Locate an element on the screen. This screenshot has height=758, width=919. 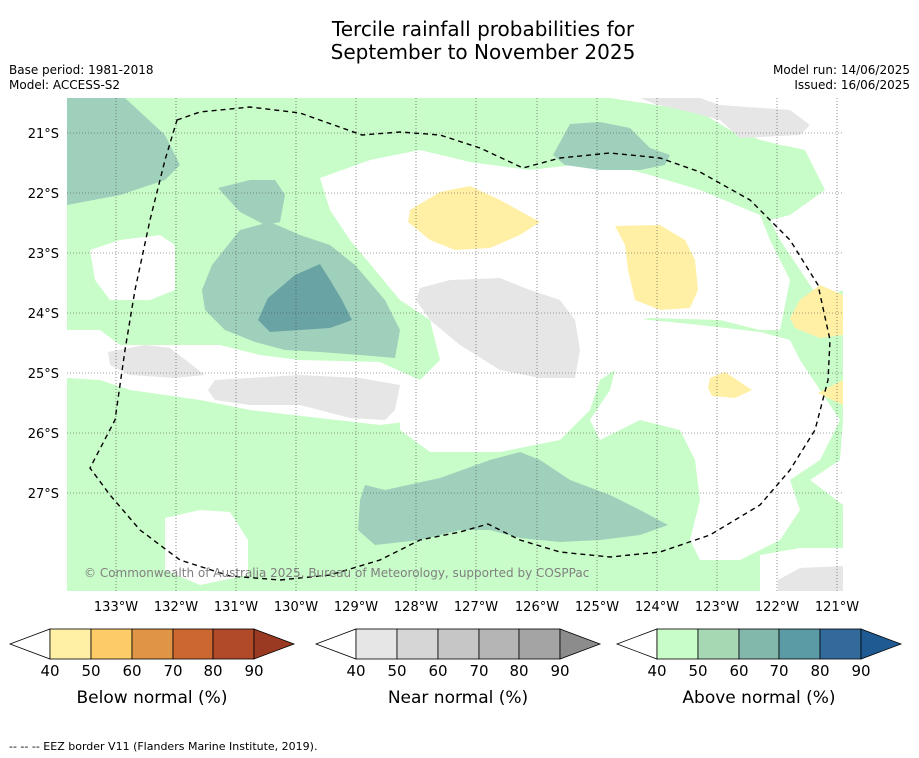
colorbar-below-max-triangle is located at coordinates (274, 644).